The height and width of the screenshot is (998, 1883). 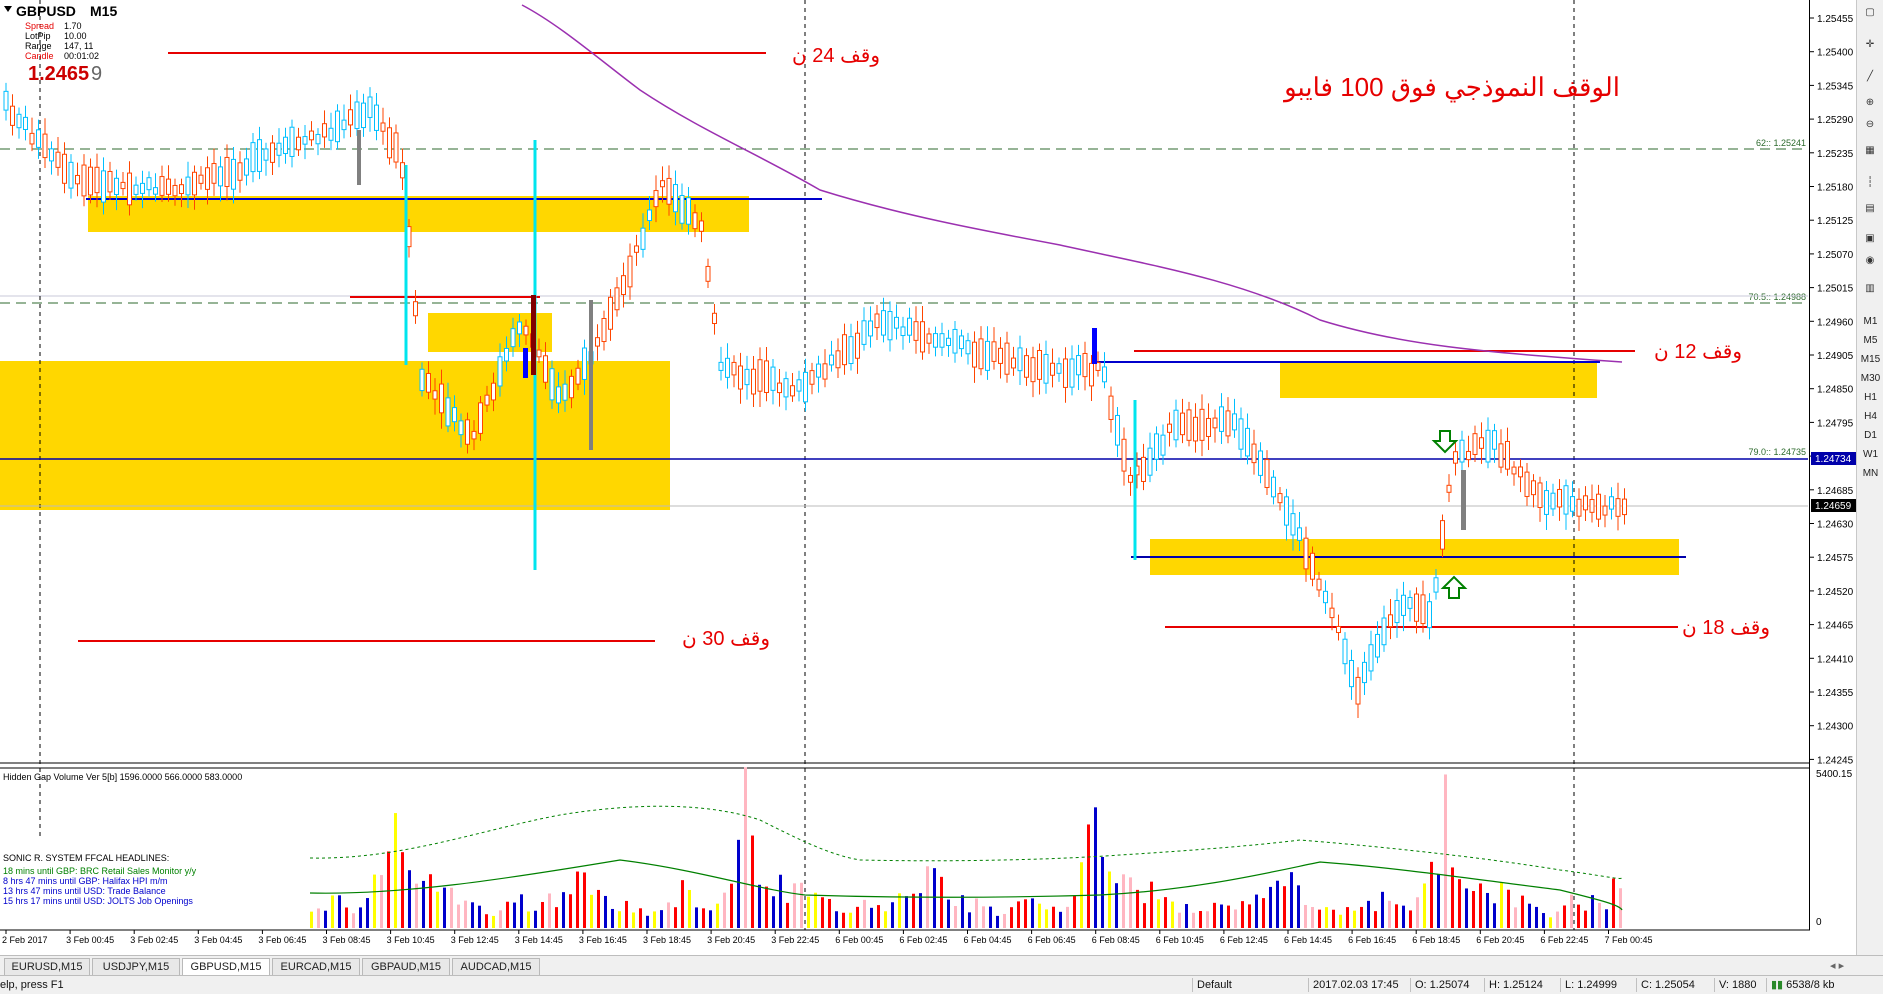 I want to click on timeframe-button-w1: W1, so click(x=1870, y=454).